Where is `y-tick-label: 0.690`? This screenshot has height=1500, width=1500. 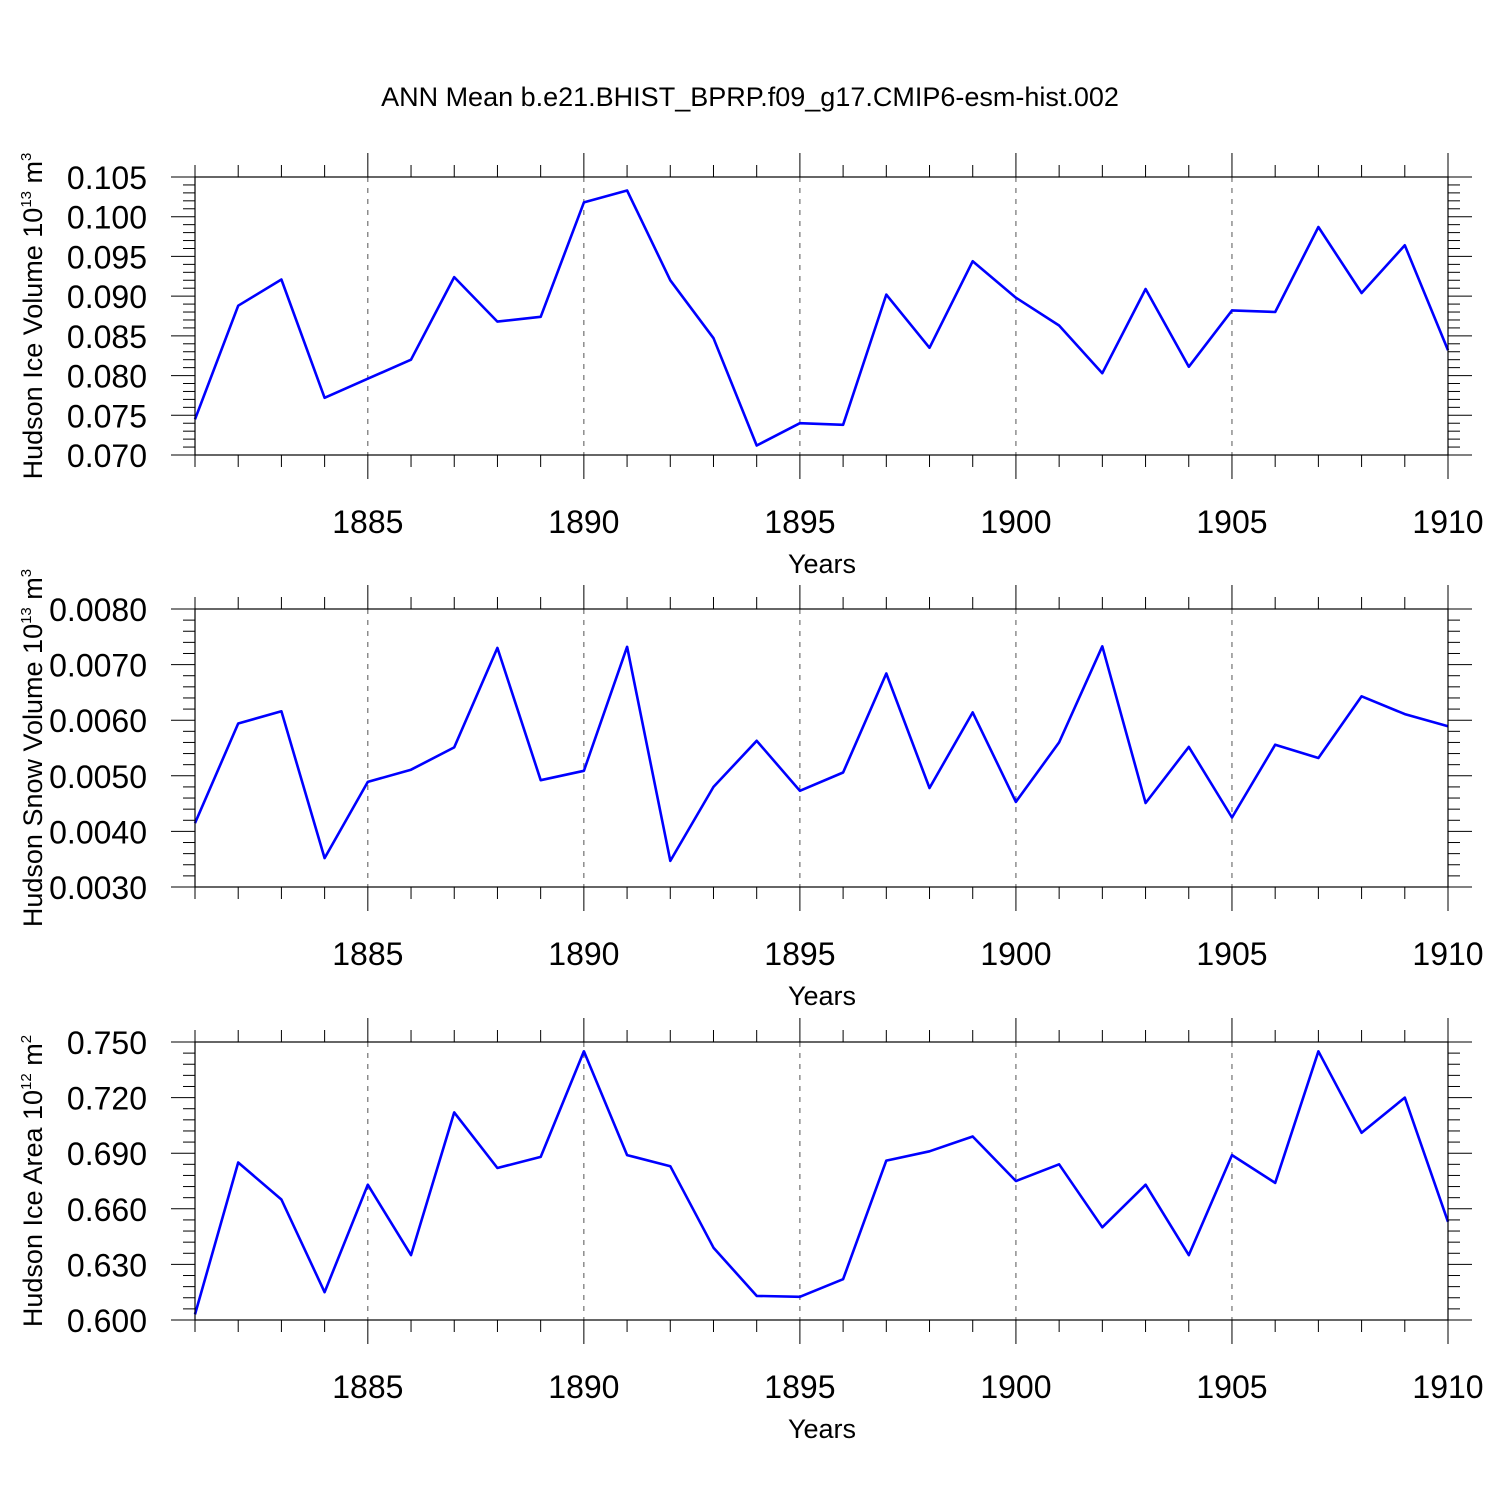
y-tick-label: 0.690 is located at coordinates (107, 1154).